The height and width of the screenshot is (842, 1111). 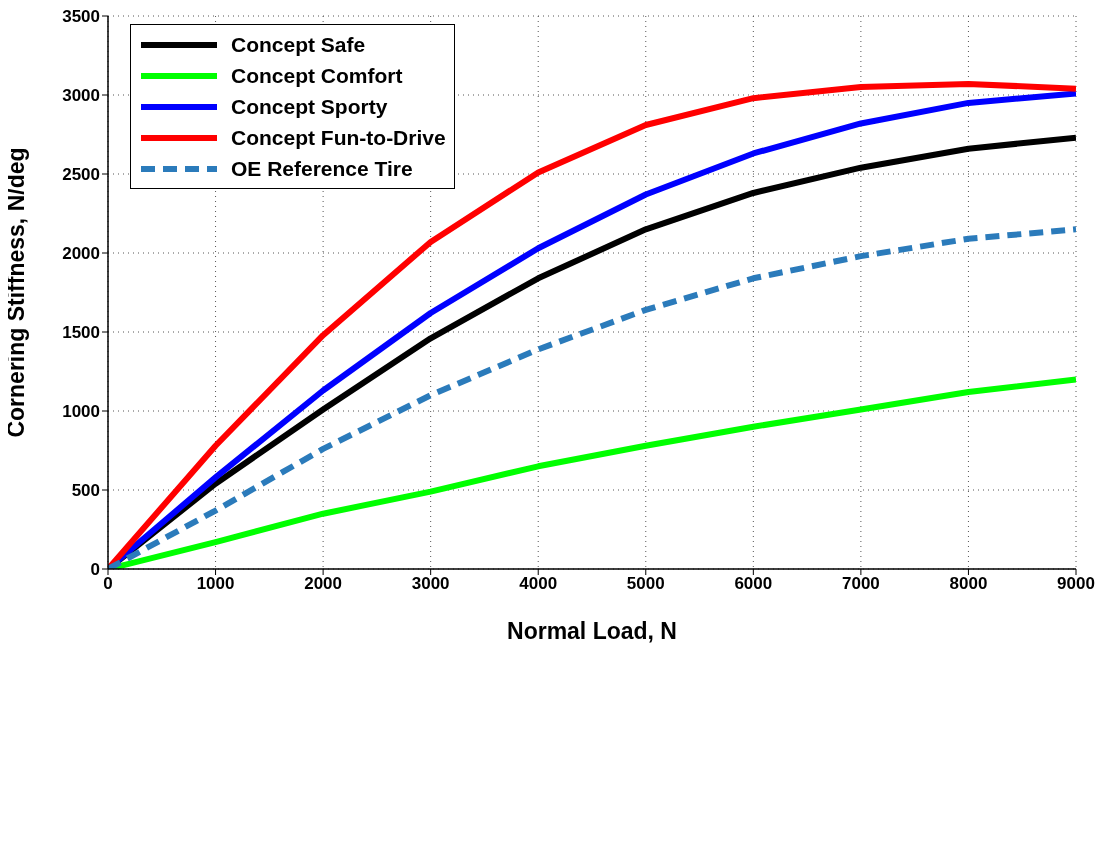 What do you see at coordinates (338, 137) in the screenshot?
I see `legend-label: Concept Fun-to-Drive` at bounding box center [338, 137].